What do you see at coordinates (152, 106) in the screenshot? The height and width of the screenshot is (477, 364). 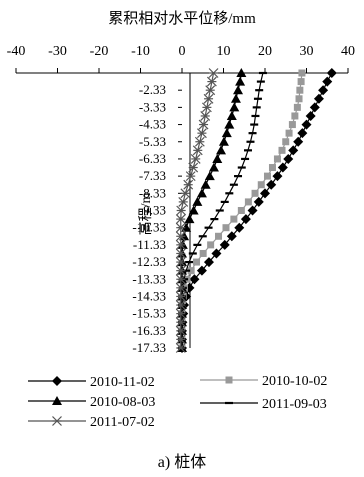 I see `y-tick-label: -3.33` at bounding box center [152, 106].